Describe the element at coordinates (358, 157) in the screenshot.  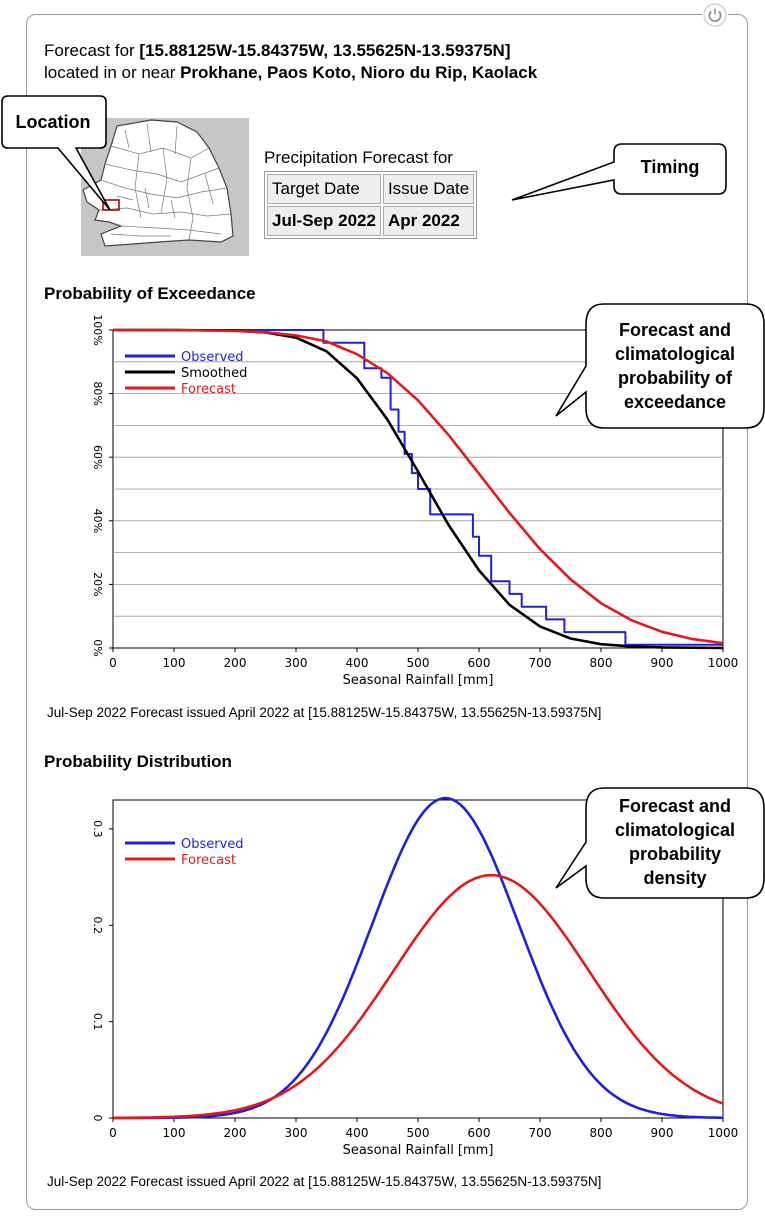
I see `timing-title: Precipitation Forecast for` at that location.